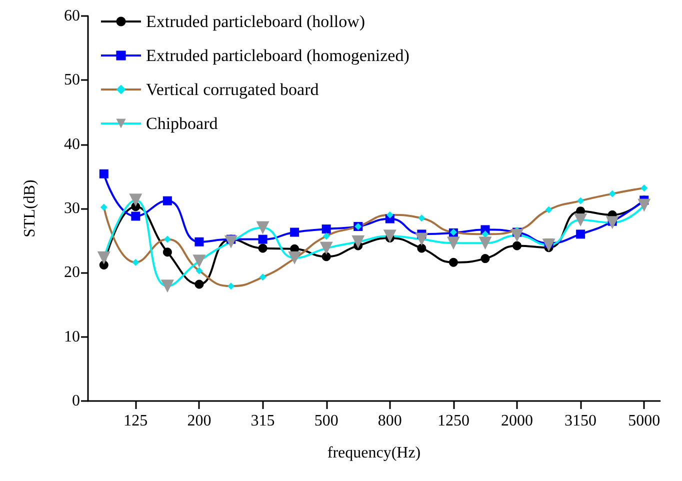 Image resolution: width=682 pixels, height=481 pixels. I want to click on legend-label: Extruded particleboard (homogenized), so click(278, 55).